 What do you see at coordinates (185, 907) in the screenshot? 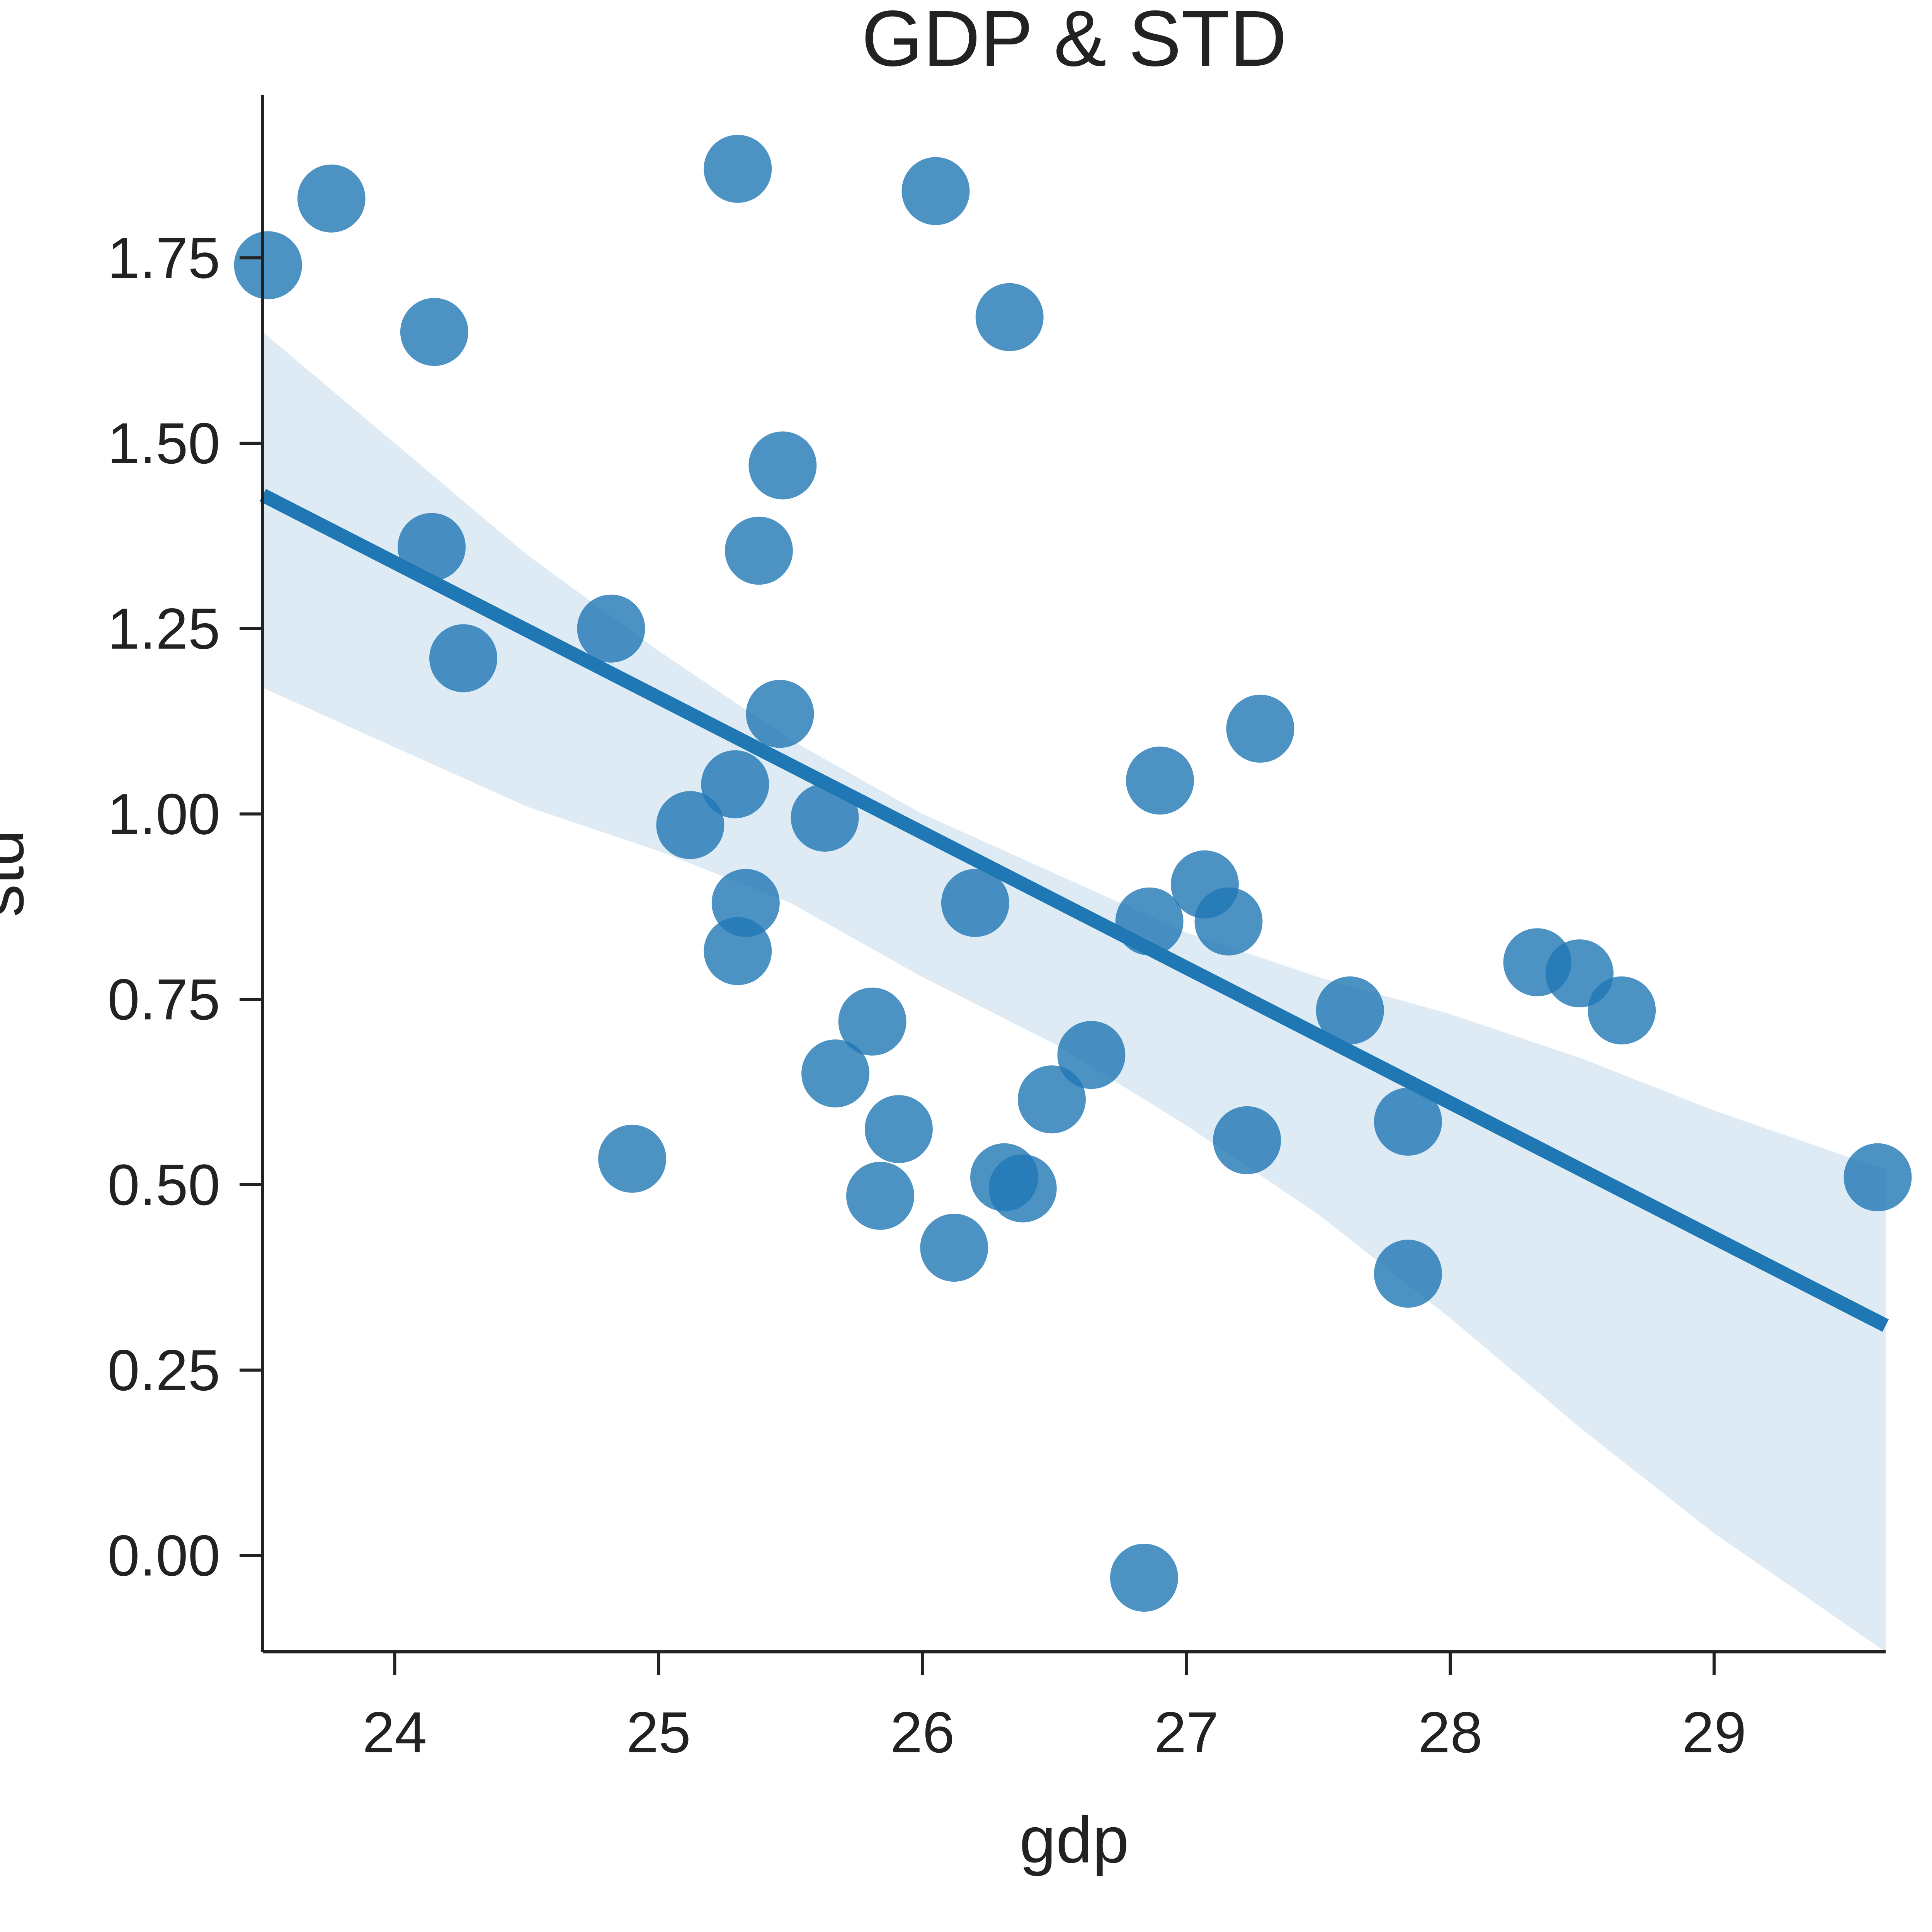
I see `y-axis-ticks: 0.00 0.25 0.50 0.75 1.00 1.25 1.50 1.75` at bounding box center [185, 907].